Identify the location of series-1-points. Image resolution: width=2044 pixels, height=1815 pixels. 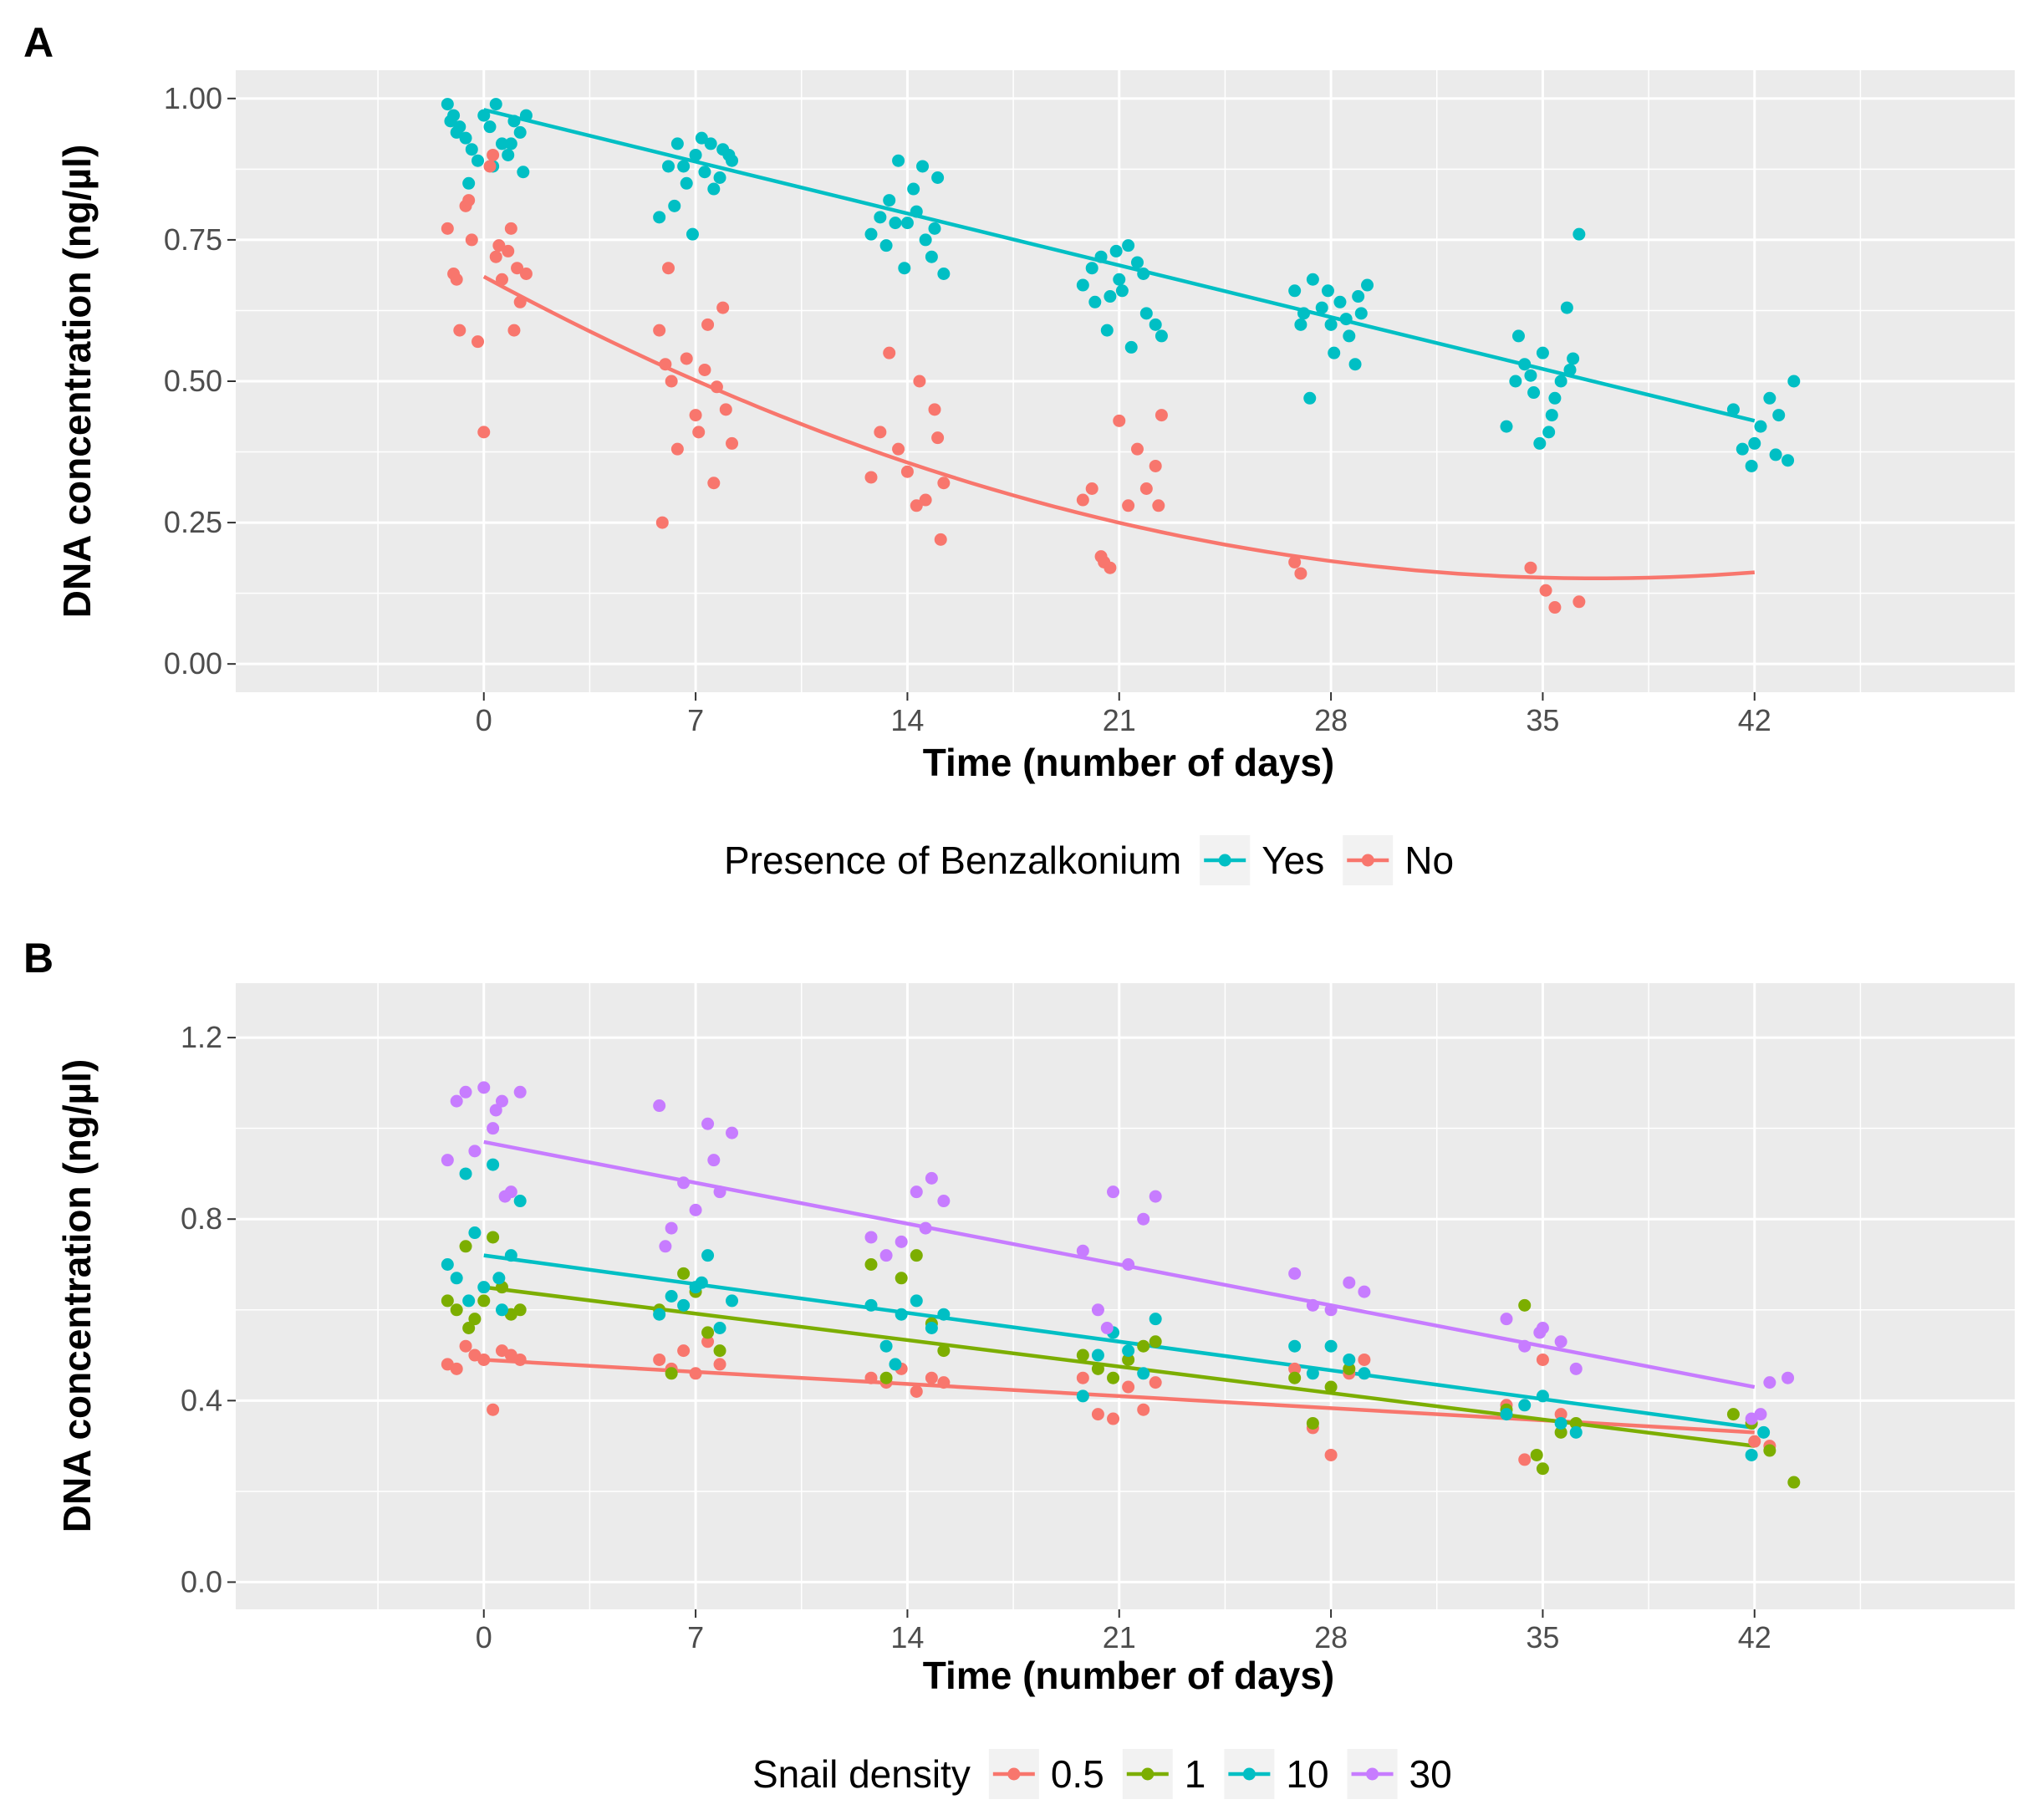
(1121, 1360).